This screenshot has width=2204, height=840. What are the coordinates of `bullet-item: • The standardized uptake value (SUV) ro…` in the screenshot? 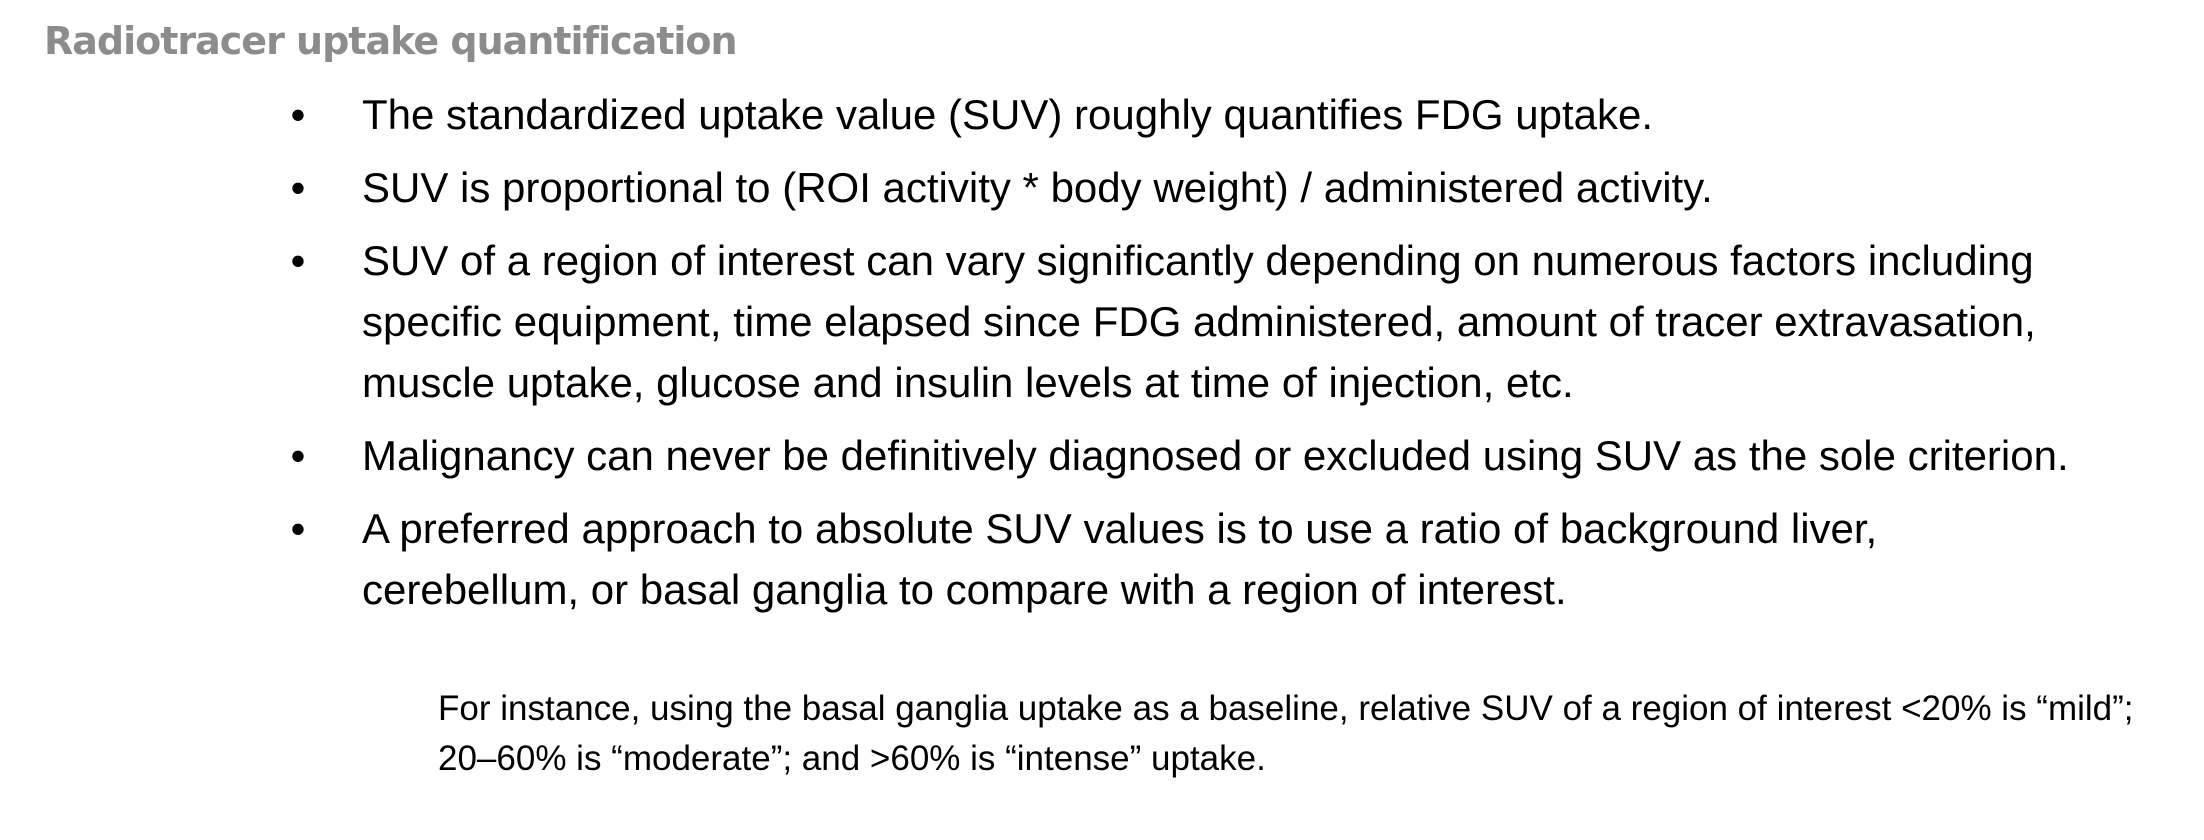 It's located at (1102, 114).